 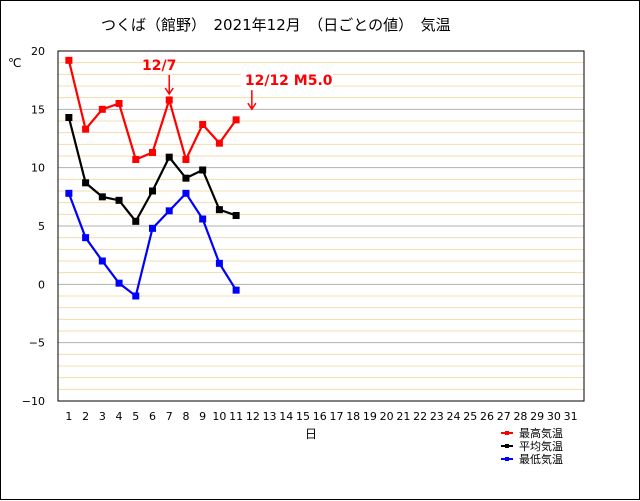 What do you see at coordinates (353, 416) in the screenshot?
I see `x-tick-label: 18` at bounding box center [353, 416].